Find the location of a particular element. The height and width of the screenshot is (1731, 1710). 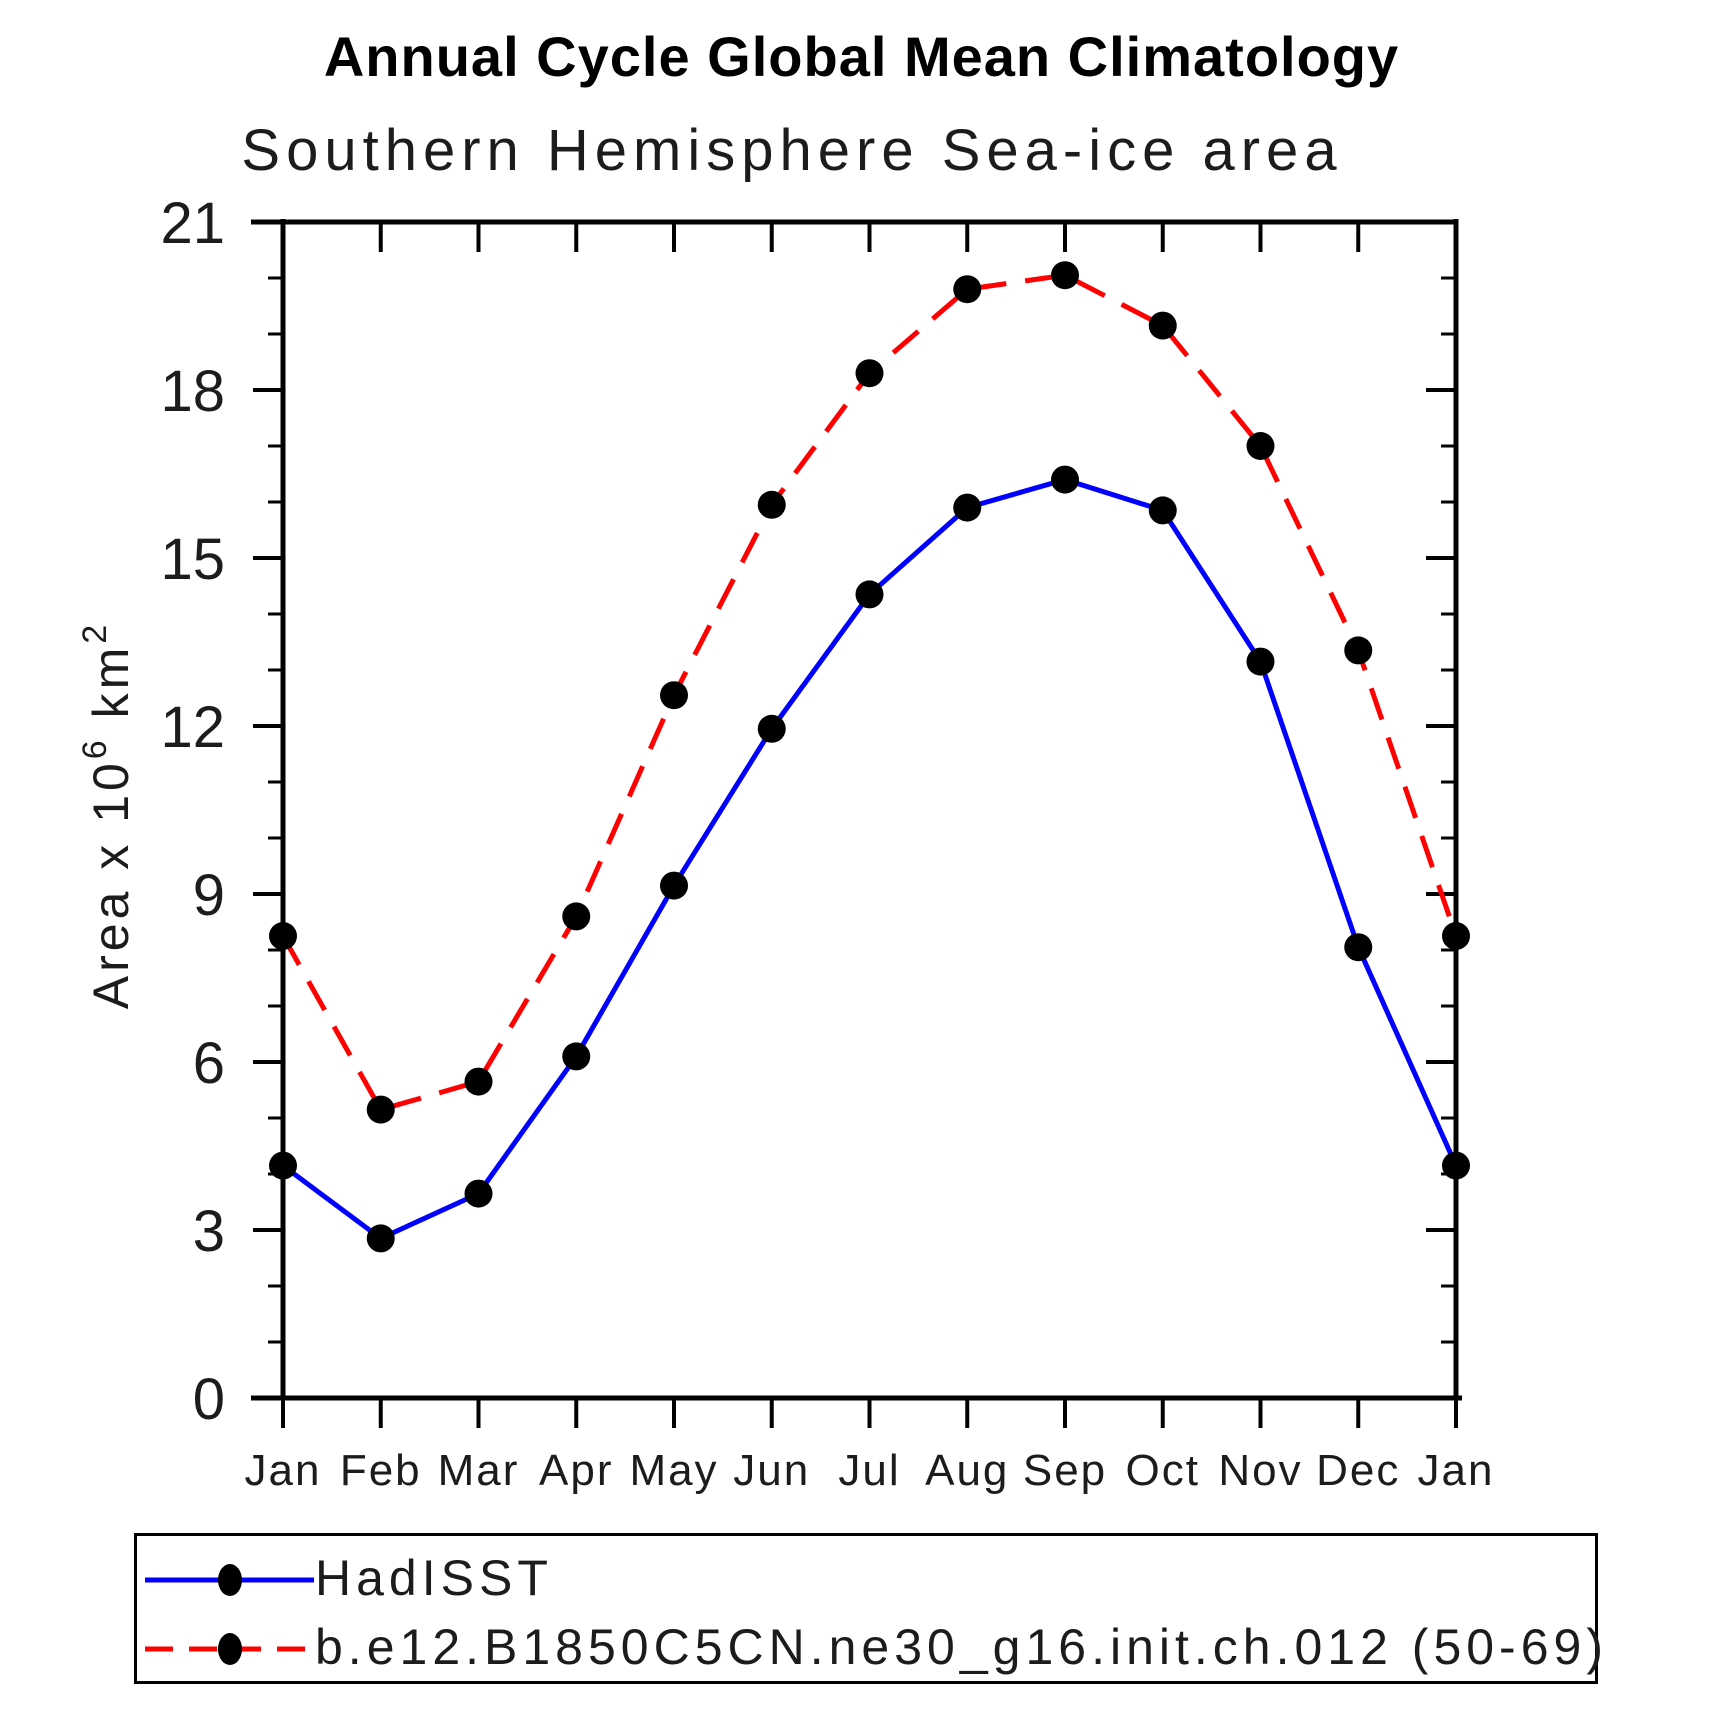

x-axis-tick-label: Nov is located at coordinates (1260, 1470).